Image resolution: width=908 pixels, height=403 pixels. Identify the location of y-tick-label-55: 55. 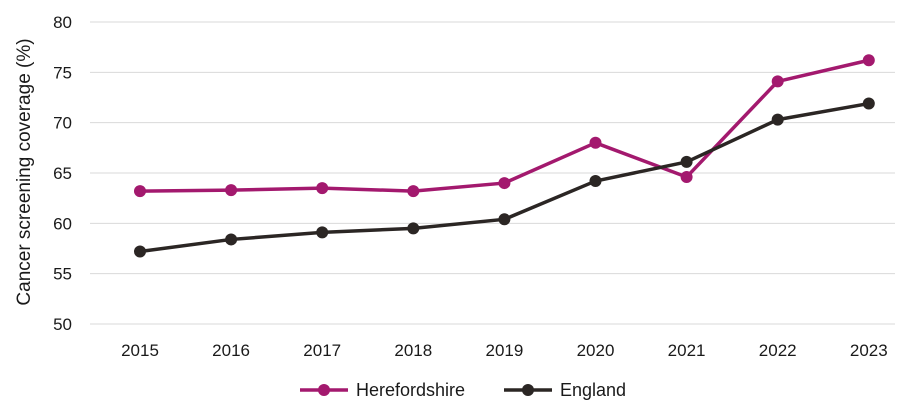
(62, 274).